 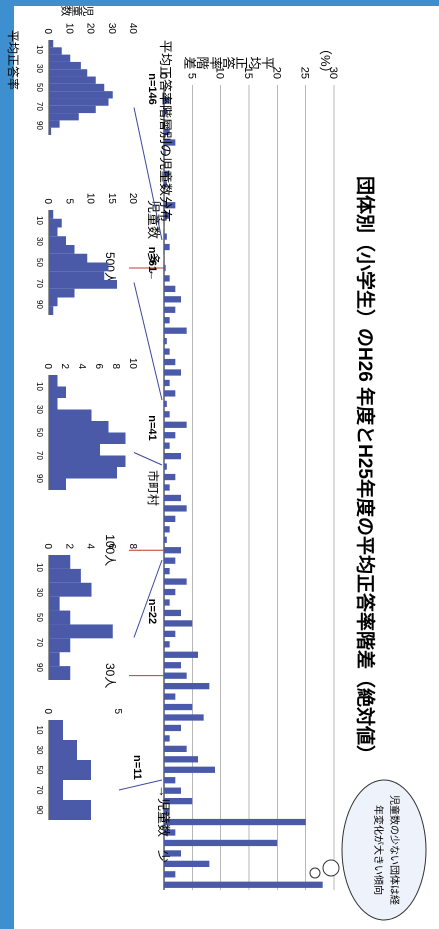 What do you see at coordinates (331, 868) in the screenshot?
I see `callout-bubble` at bounding box center [331, 868].